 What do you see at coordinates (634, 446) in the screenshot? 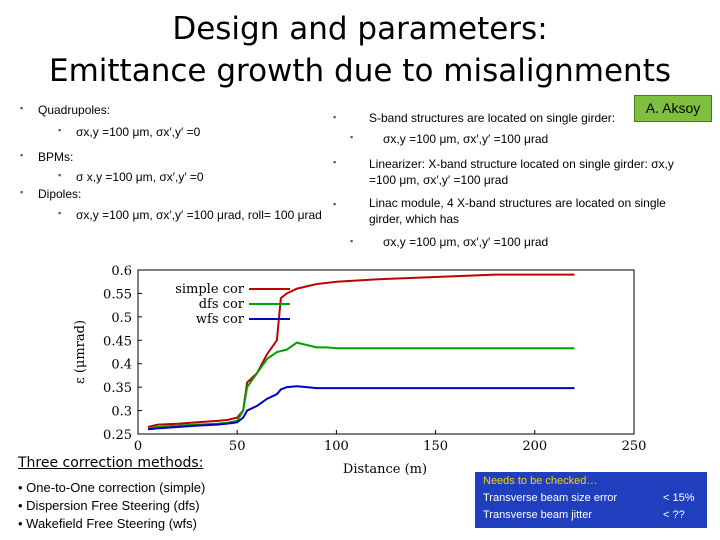
I see `x-tick-label: 250` at bounding box center [634, 446].